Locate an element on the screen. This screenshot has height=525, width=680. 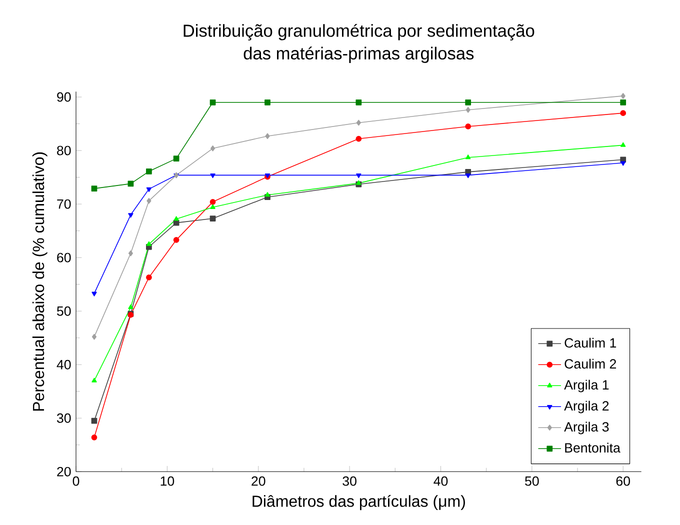
y-tick-label: 90 is located at coordinates (64, 97).